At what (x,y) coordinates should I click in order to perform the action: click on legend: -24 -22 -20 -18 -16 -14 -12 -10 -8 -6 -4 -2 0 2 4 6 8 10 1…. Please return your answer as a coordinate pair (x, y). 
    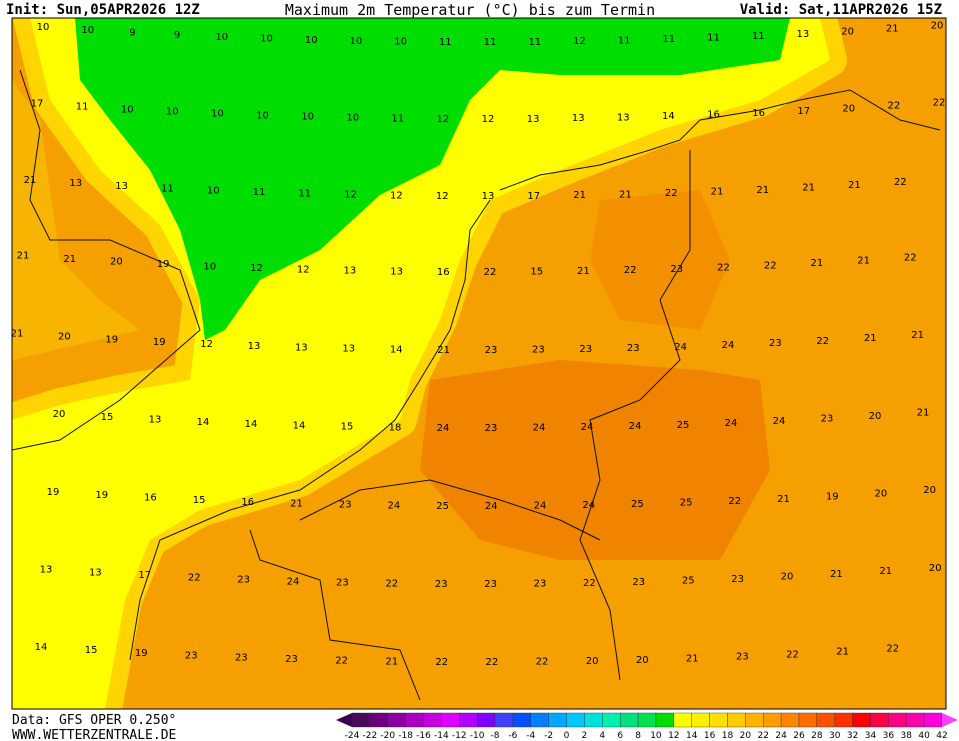
    Looking at the image, I should click on (647, 726).